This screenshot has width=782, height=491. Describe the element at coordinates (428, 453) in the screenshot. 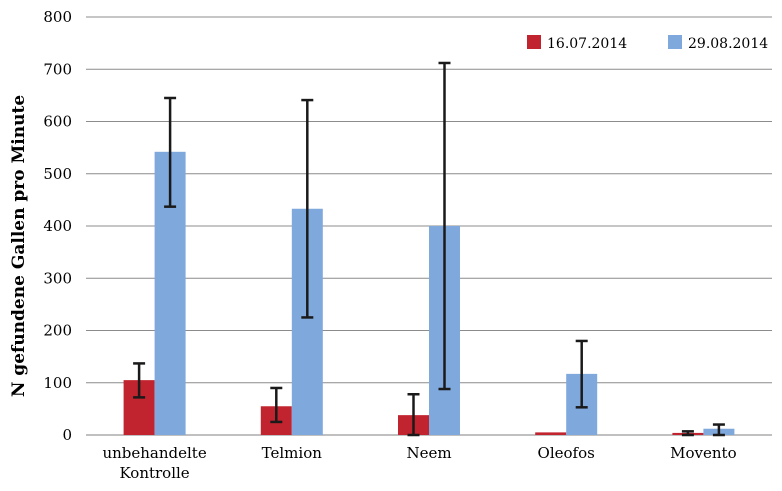

I see `category-label: Neem` at that location.